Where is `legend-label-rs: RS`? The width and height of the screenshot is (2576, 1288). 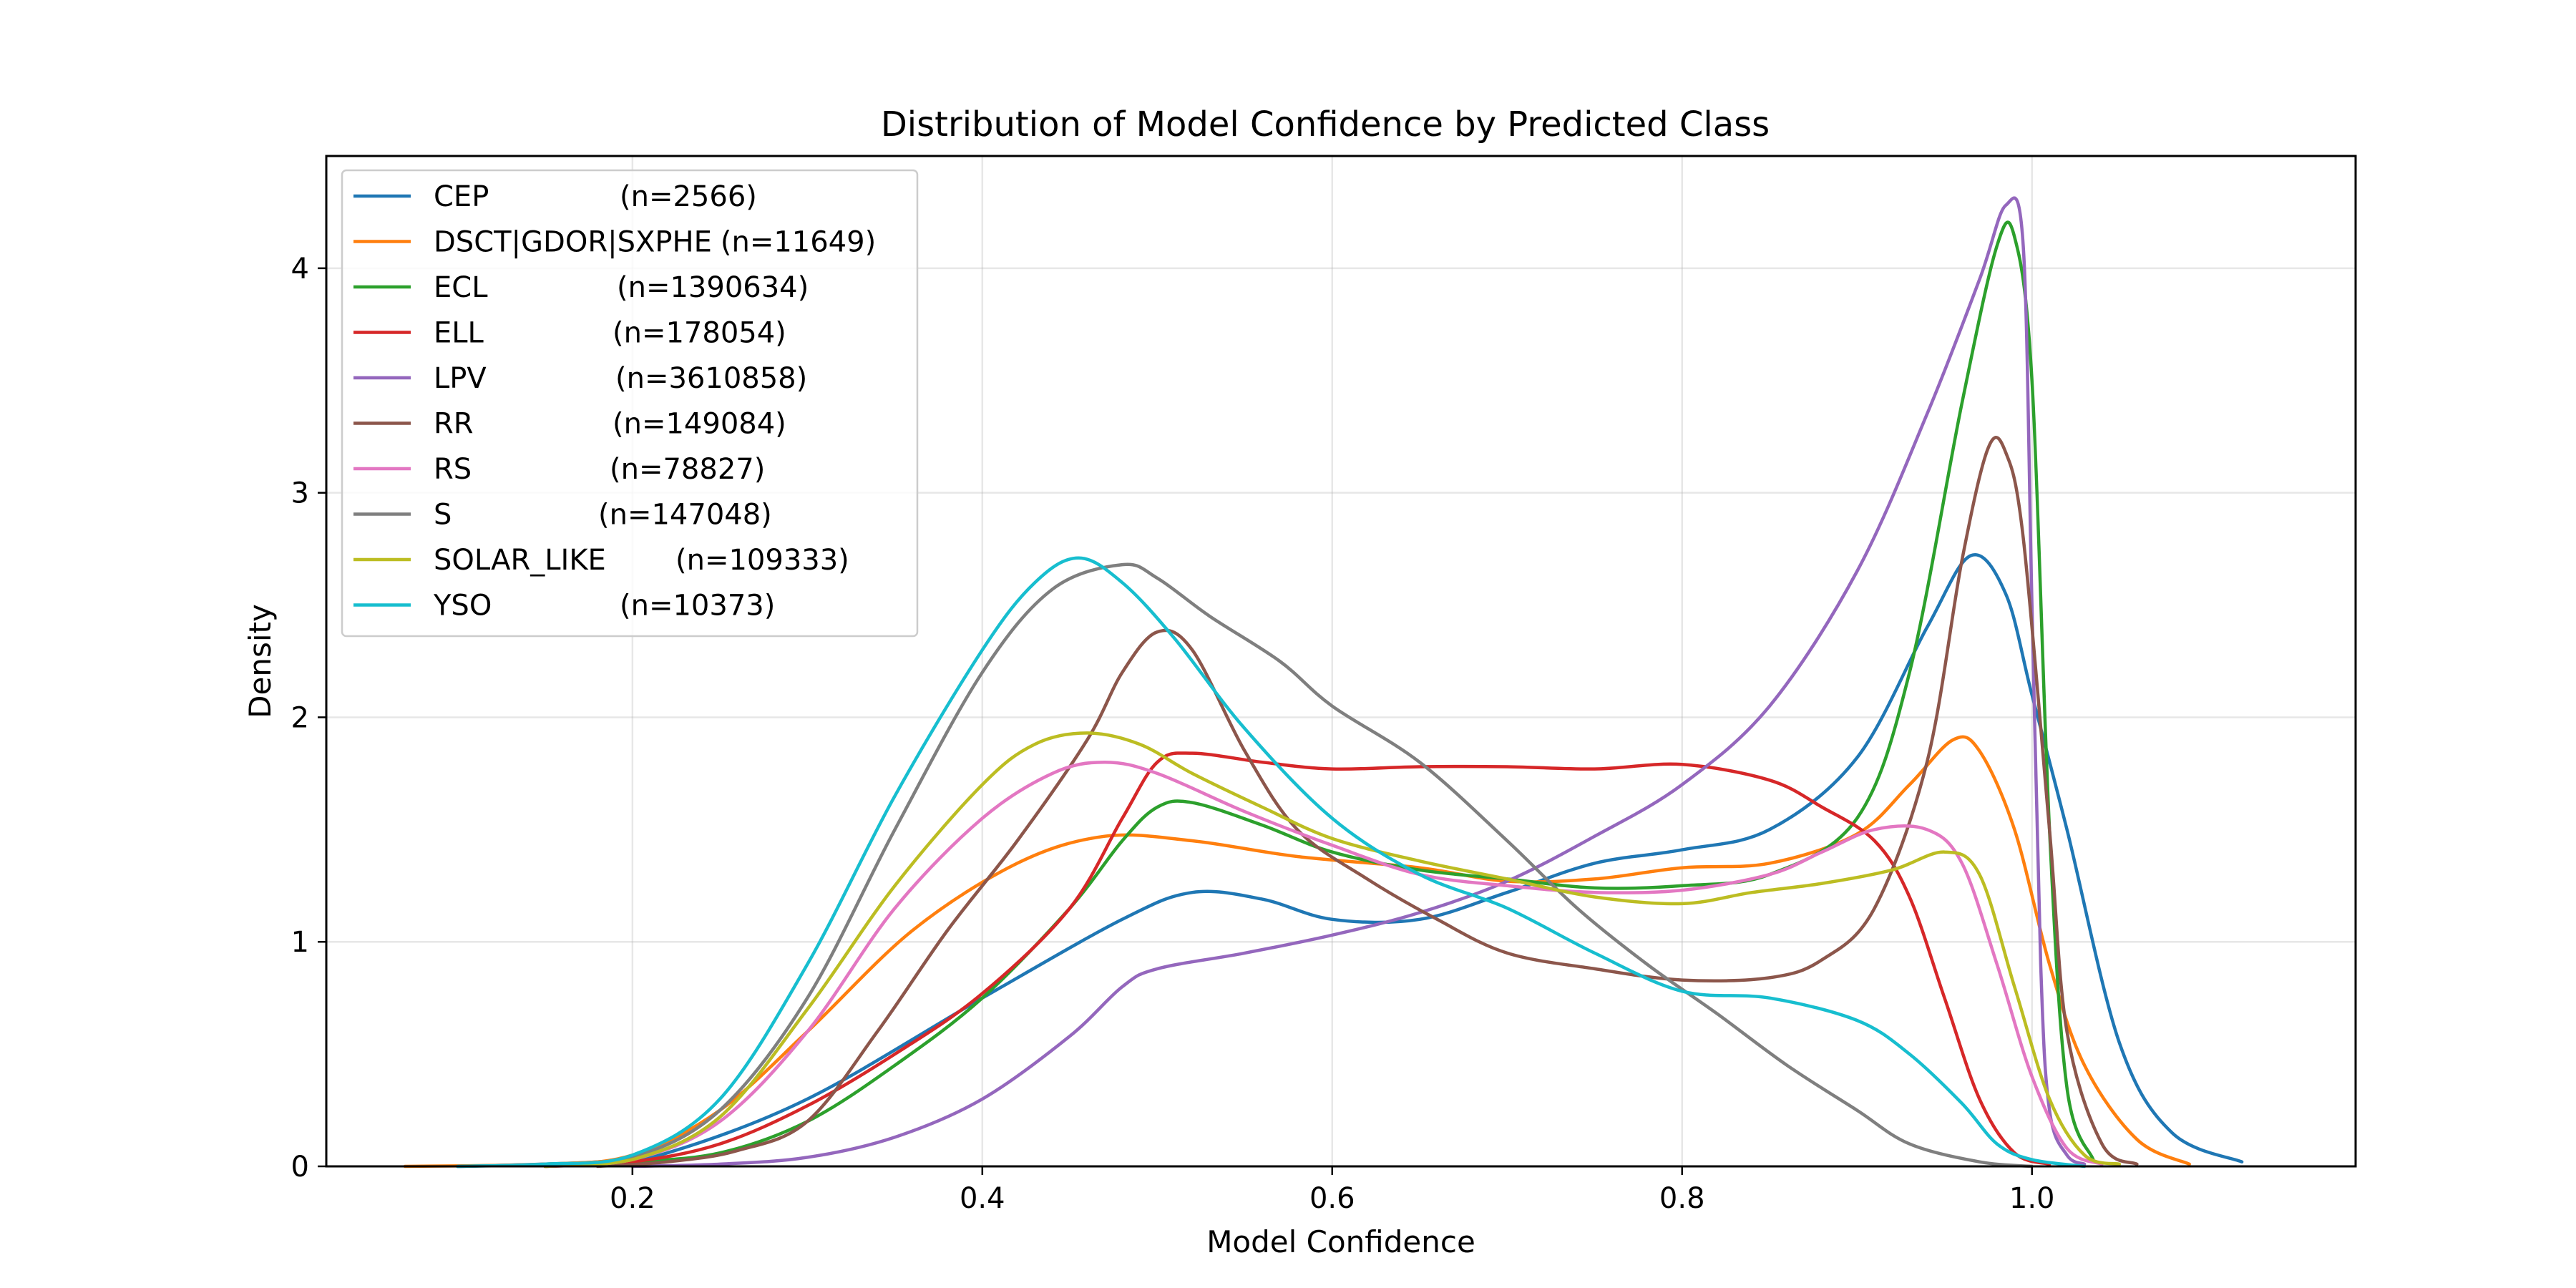
legend-label-rs: RS is located at coordinates (453, 469).